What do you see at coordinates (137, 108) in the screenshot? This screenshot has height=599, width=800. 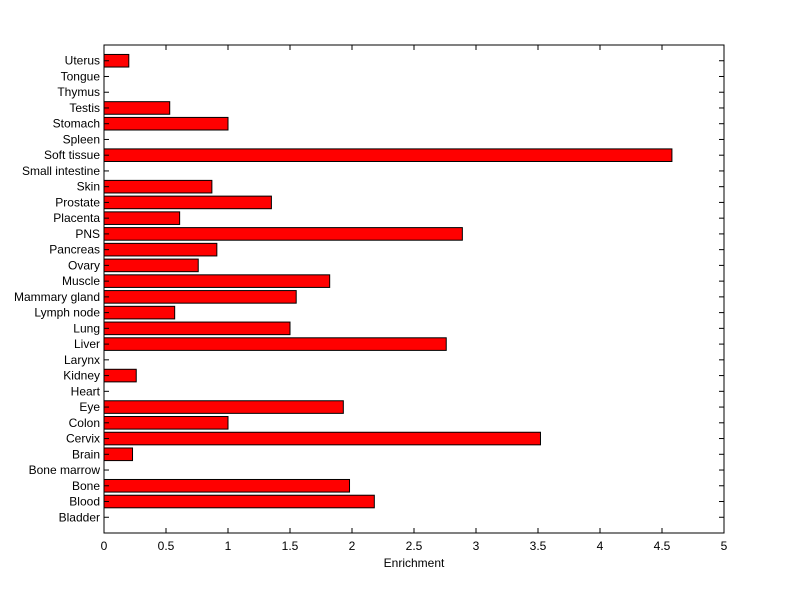 I see `bar-testis` at bounding box center [137, 108].